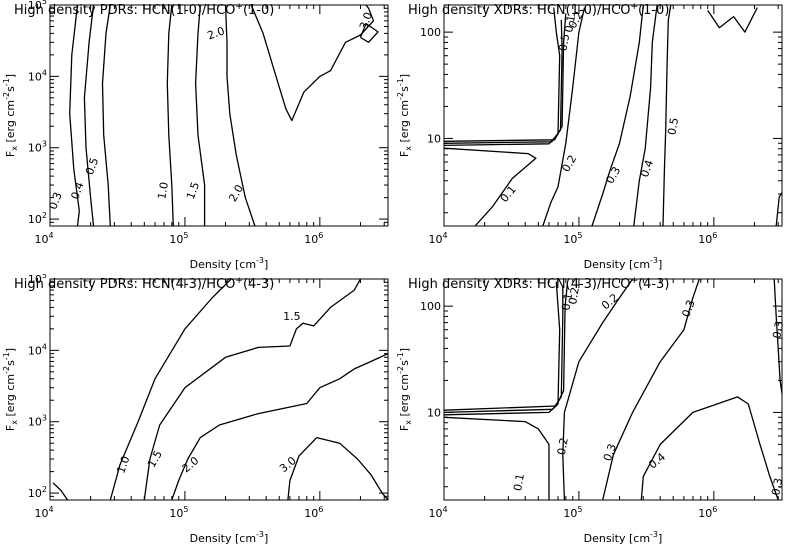  Describe the element at coordinates (538, 10) in the screenshot. I see `panel-title: High density XDRs: HCN(1-0)/HCO+(1-0)` at that location.